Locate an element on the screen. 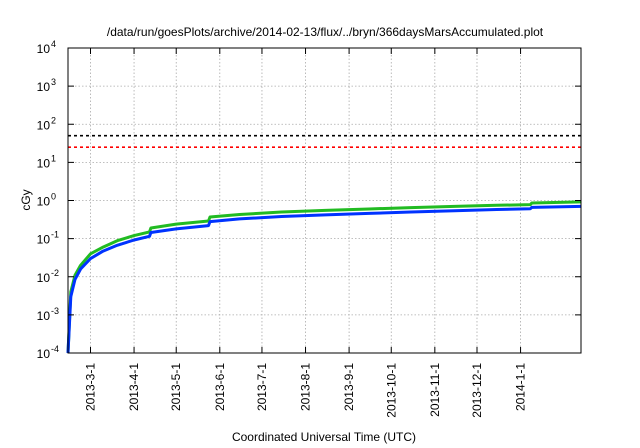 This screenshot has width=640, height=448. x-tick-label: 2013-3-1 is located at coordinates (90, 387).